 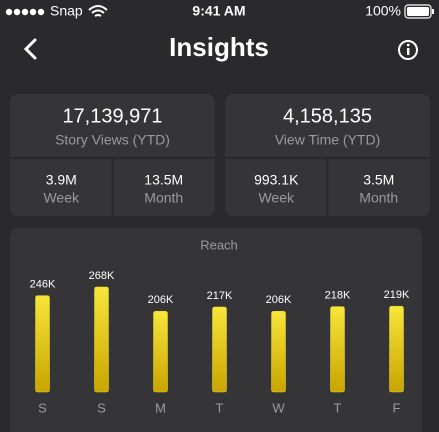 What do you see at coordinates (397, 295) in the screenshot?
I see `bar-value-label: 219K` at bounding box center [397, 295].